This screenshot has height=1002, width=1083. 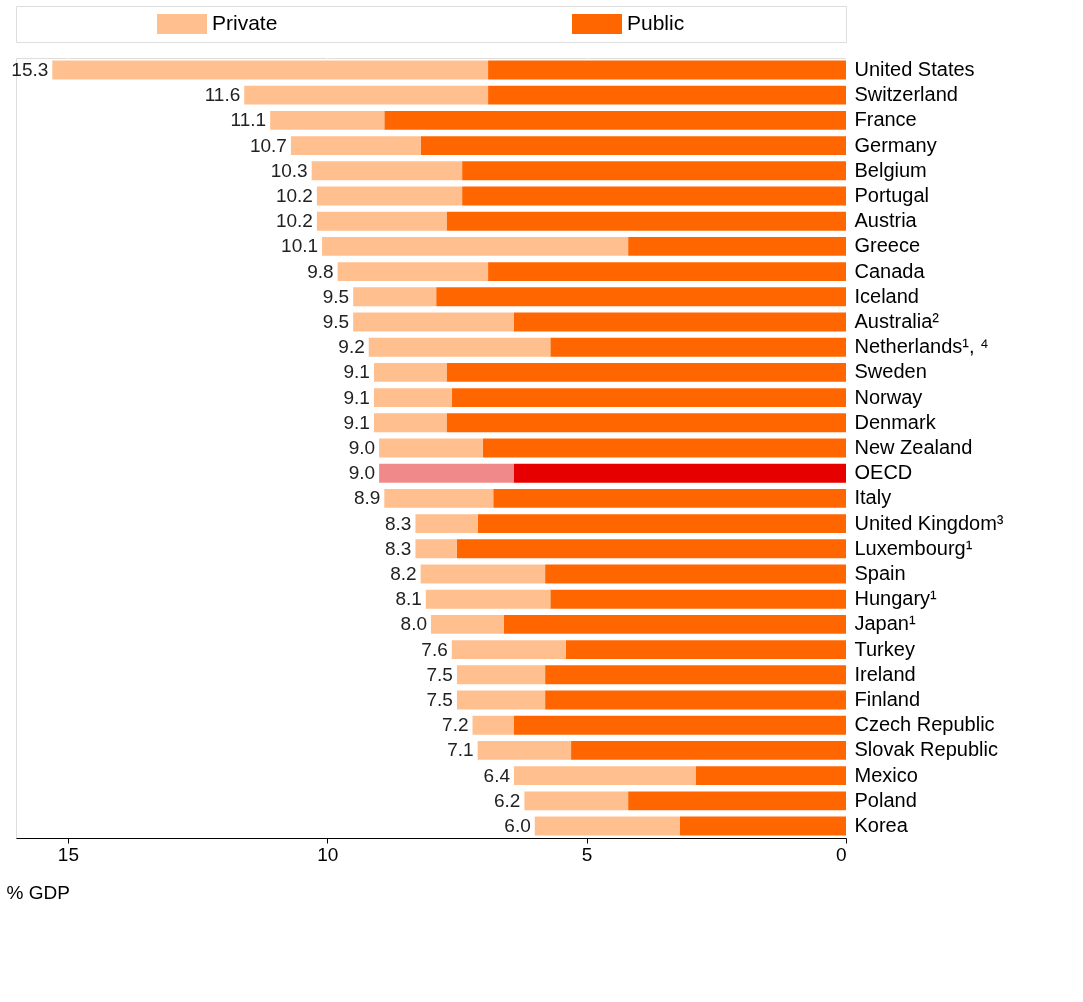 I want to click on y-tick-label: Japan¹, so click(x=885, y=623).